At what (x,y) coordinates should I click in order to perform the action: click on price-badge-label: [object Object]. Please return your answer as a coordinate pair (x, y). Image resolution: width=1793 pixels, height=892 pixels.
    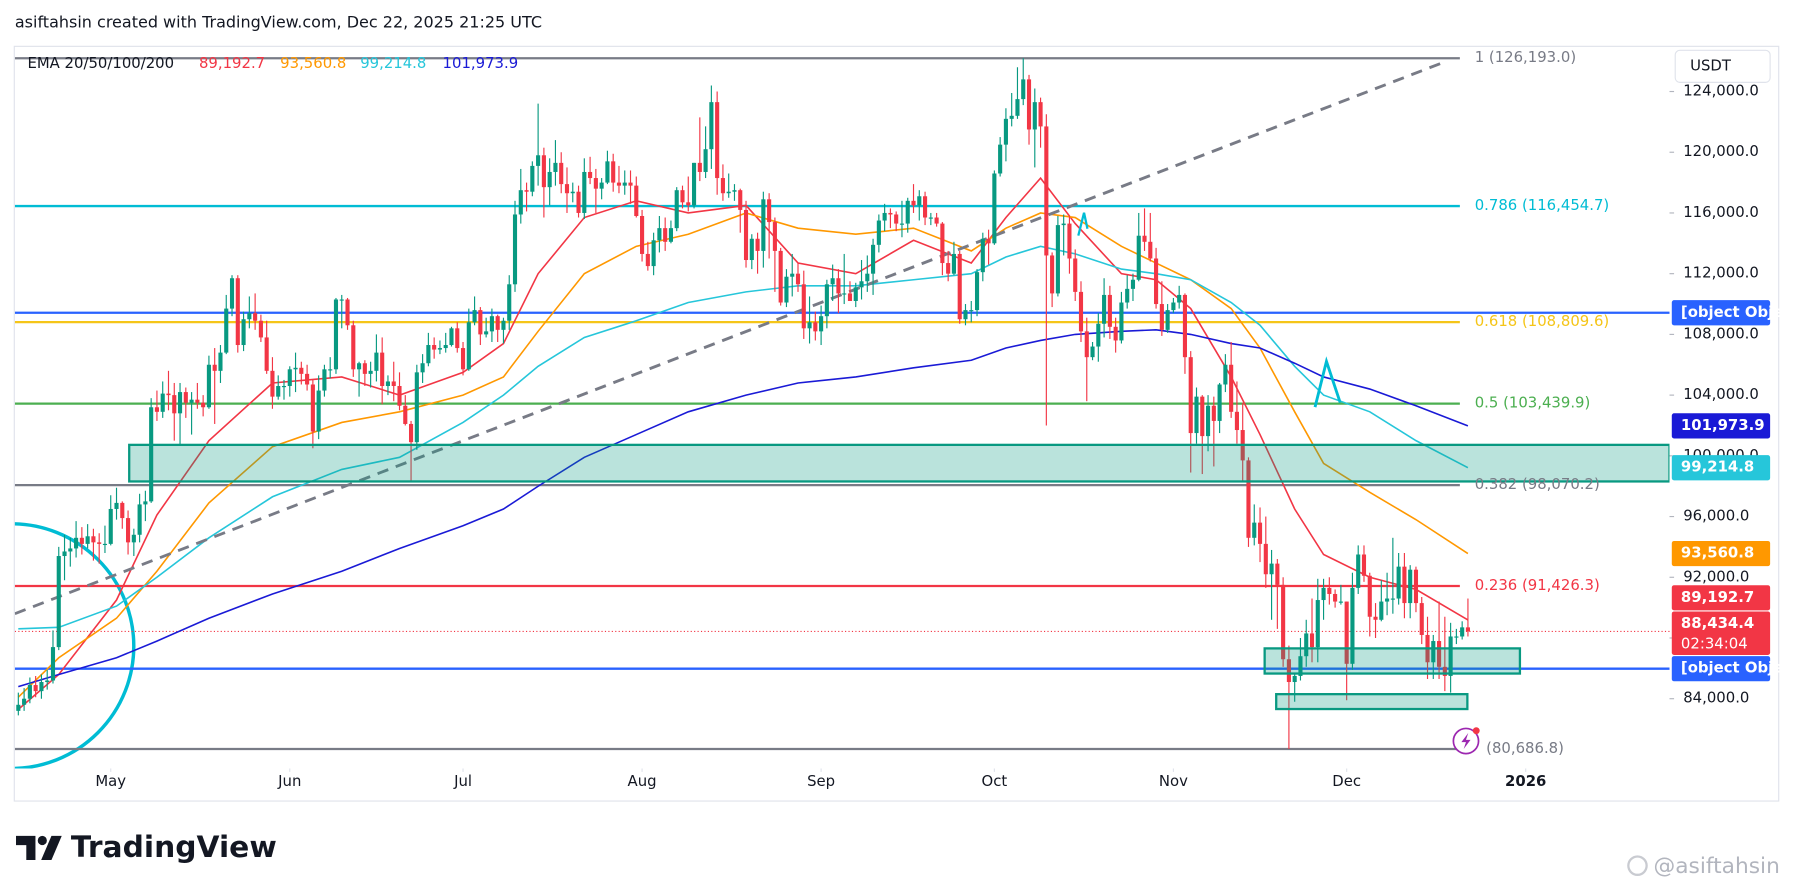
    Looking at the image, I should click on (1737, 312).